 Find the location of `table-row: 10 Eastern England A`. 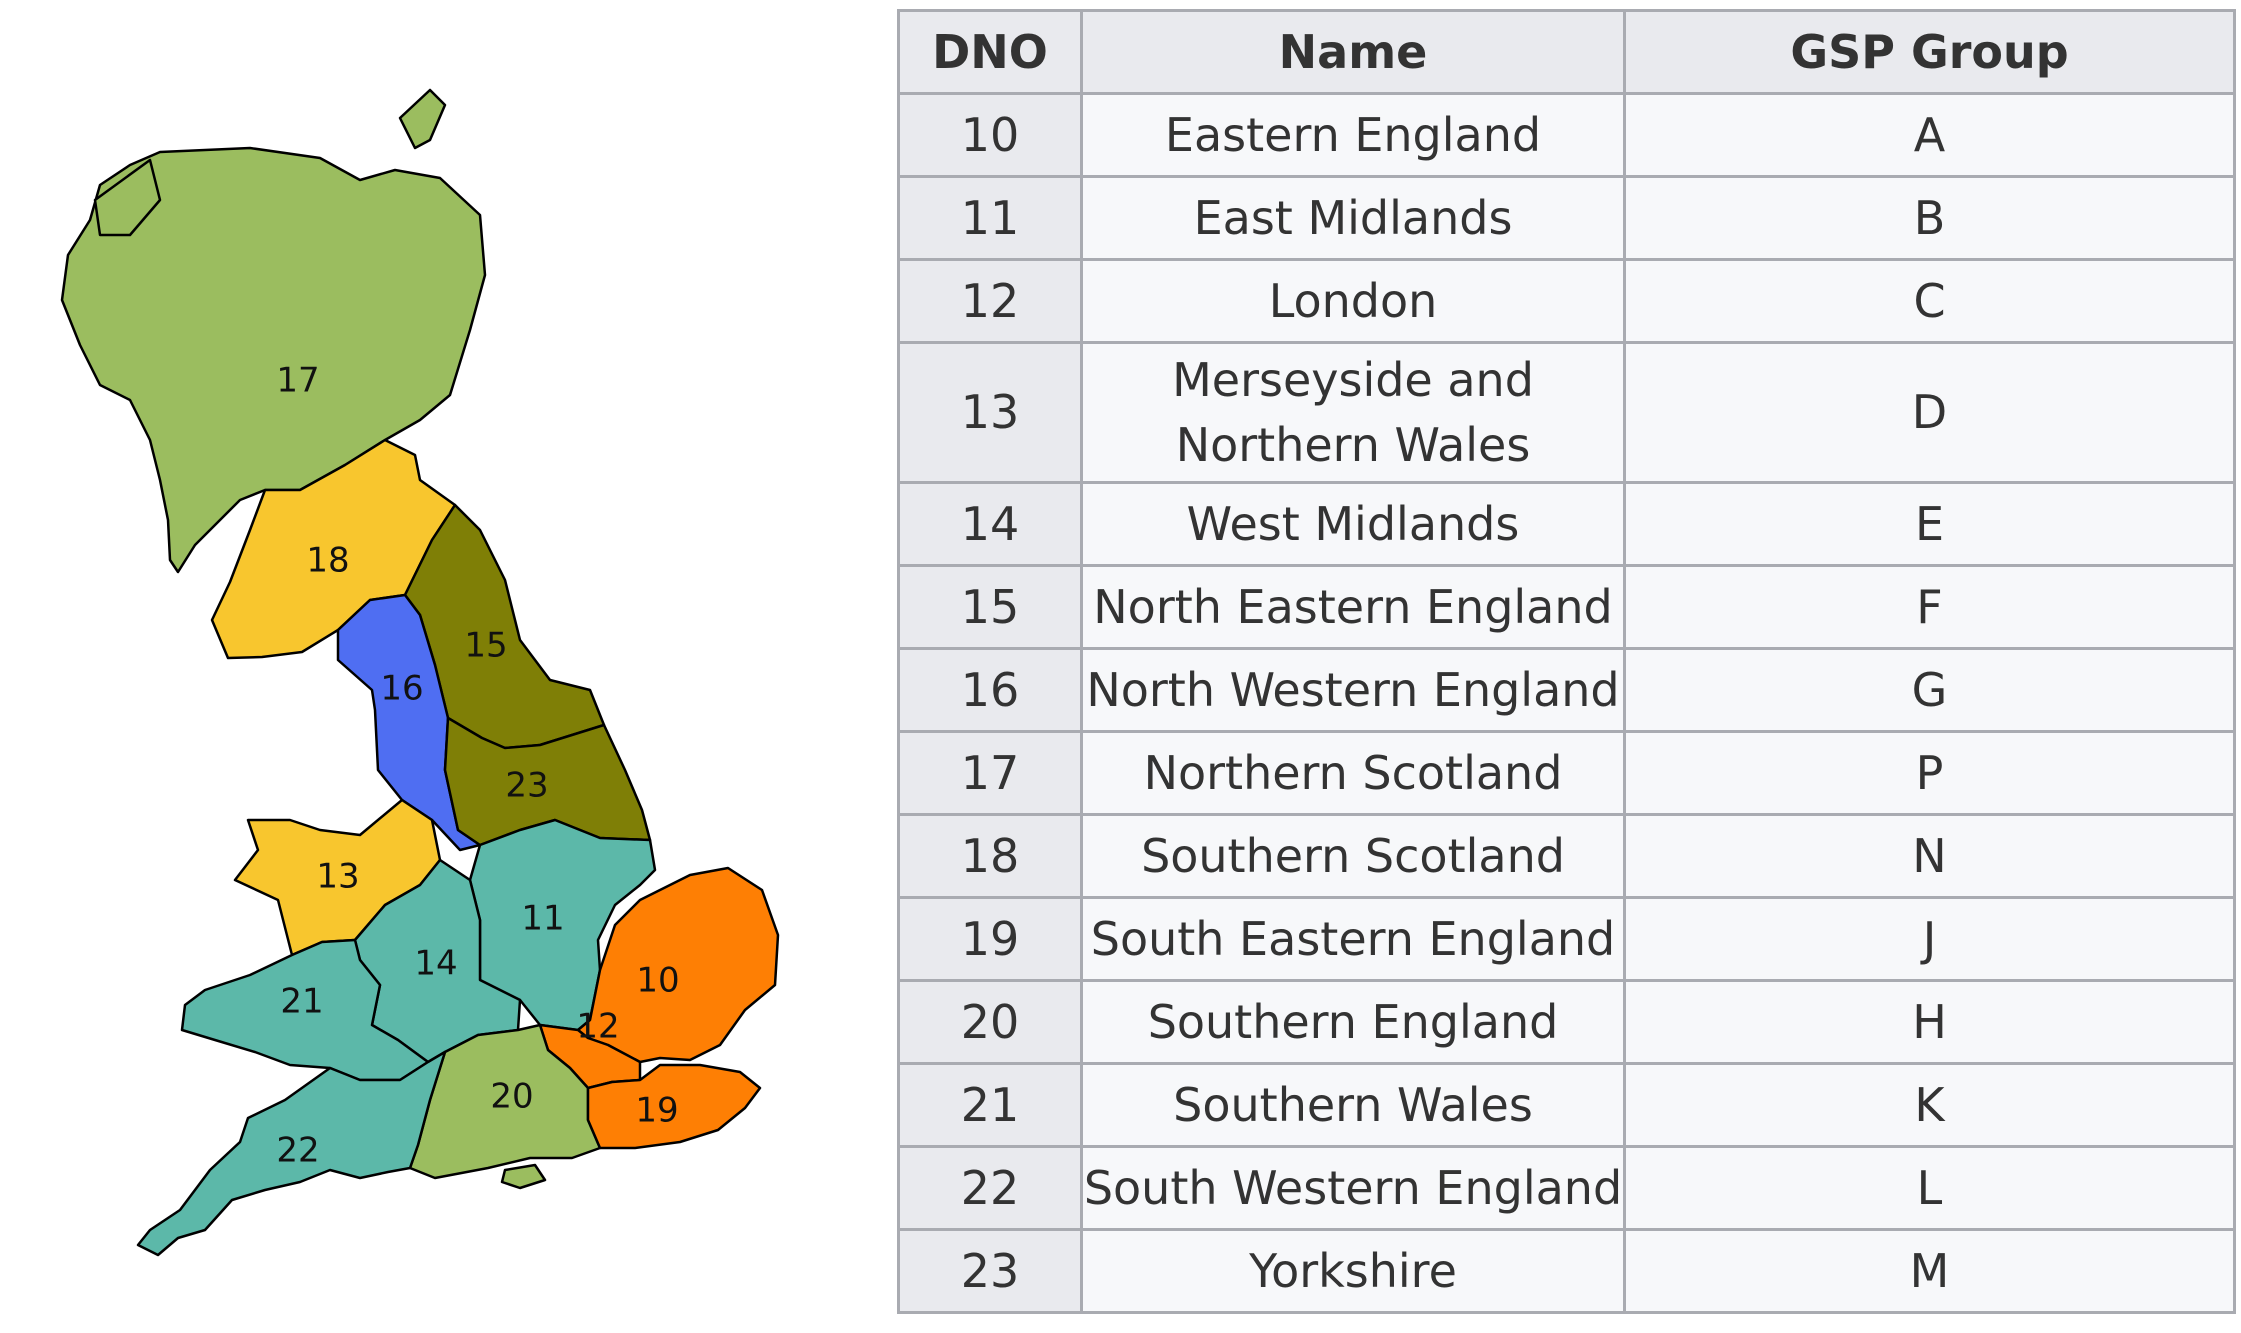

table-row: 10 Eastern England A is located at coordinates (1566, 135).